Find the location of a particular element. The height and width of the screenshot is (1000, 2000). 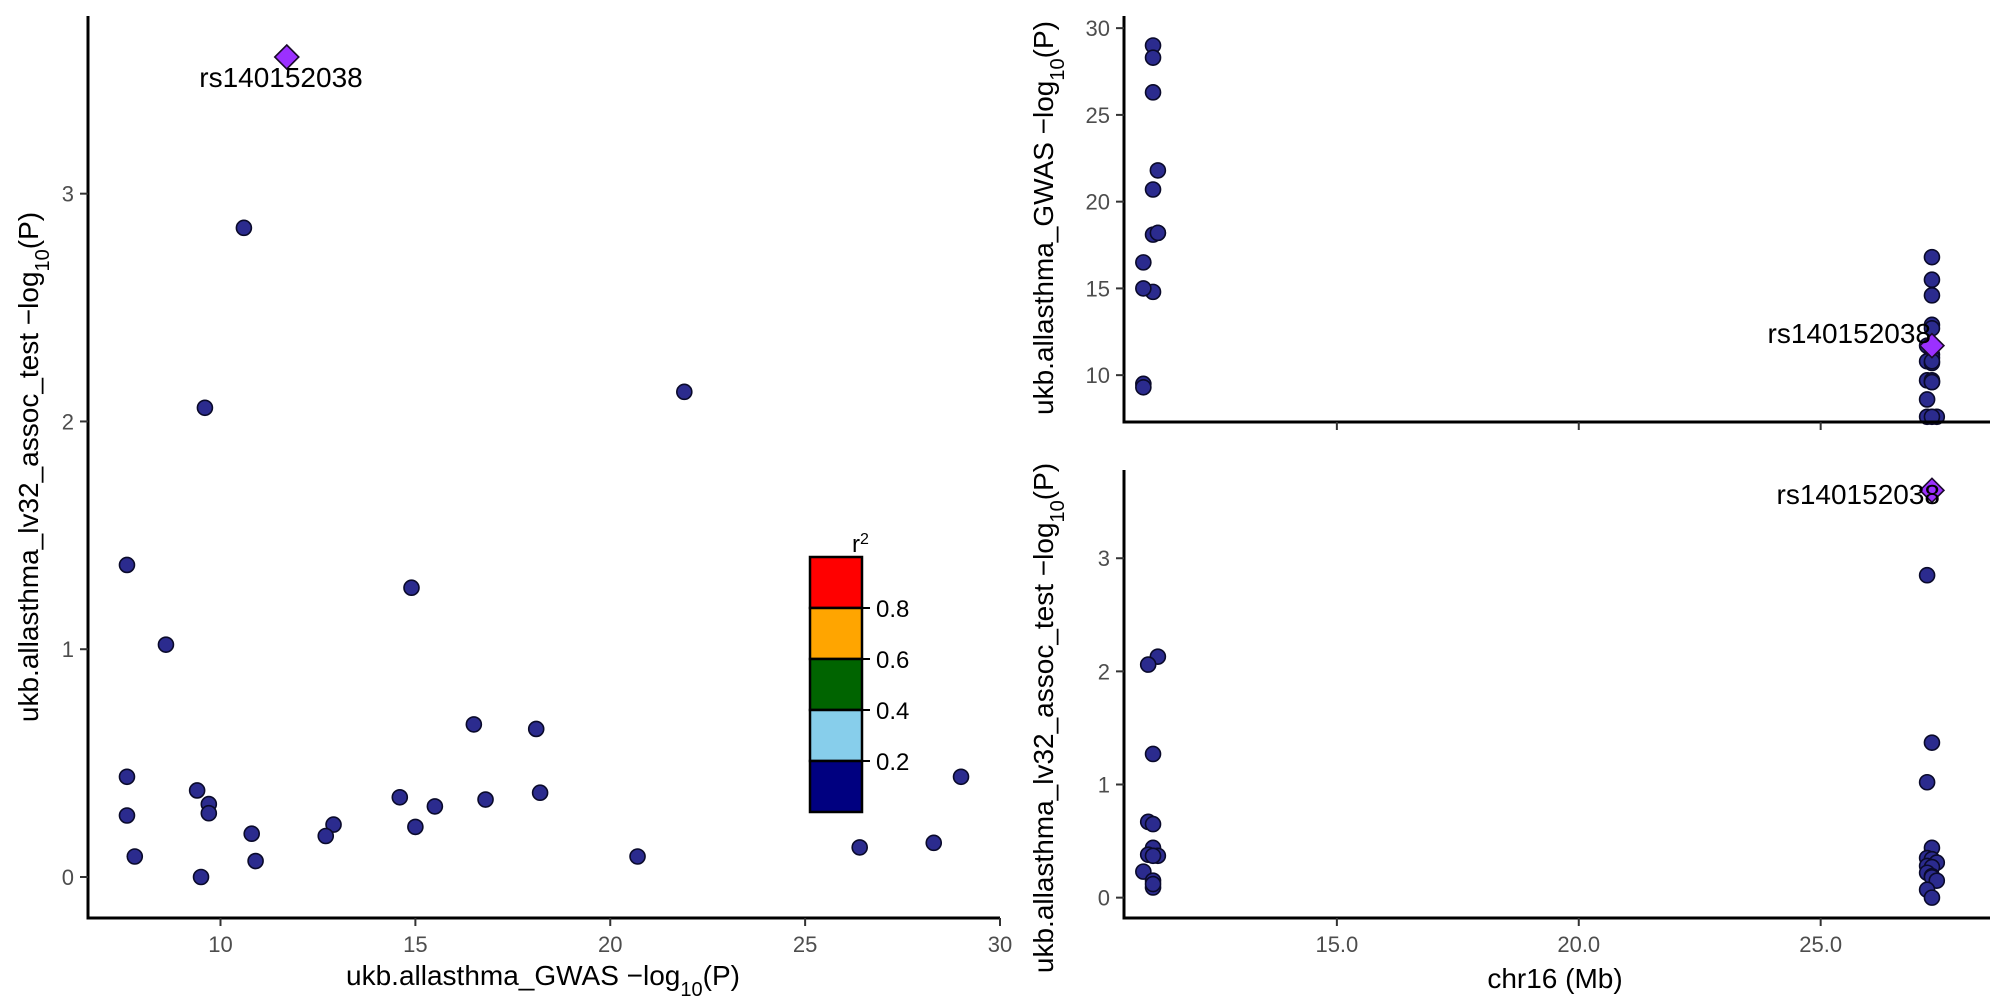

left-y-title-post: (P) is located at coordinates (28, 230).